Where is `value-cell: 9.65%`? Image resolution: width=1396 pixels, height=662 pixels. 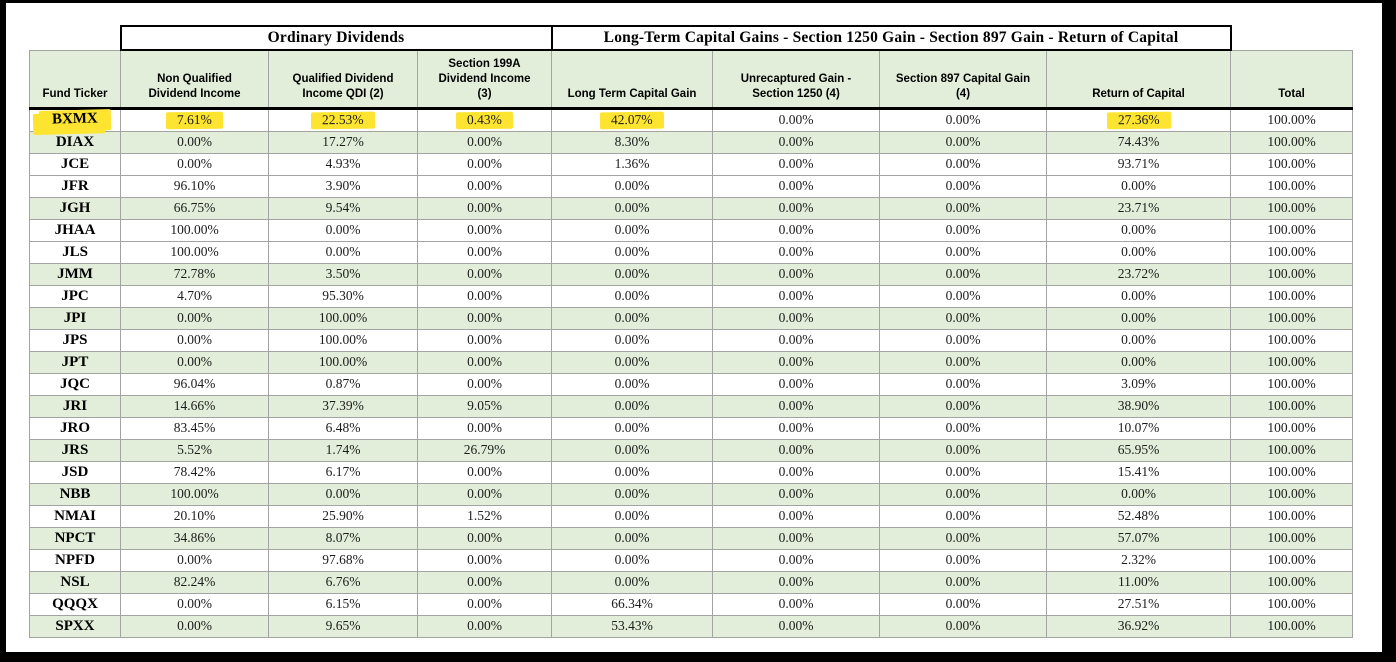 value-cell: 9.65% is located at coordinates (343, 626).